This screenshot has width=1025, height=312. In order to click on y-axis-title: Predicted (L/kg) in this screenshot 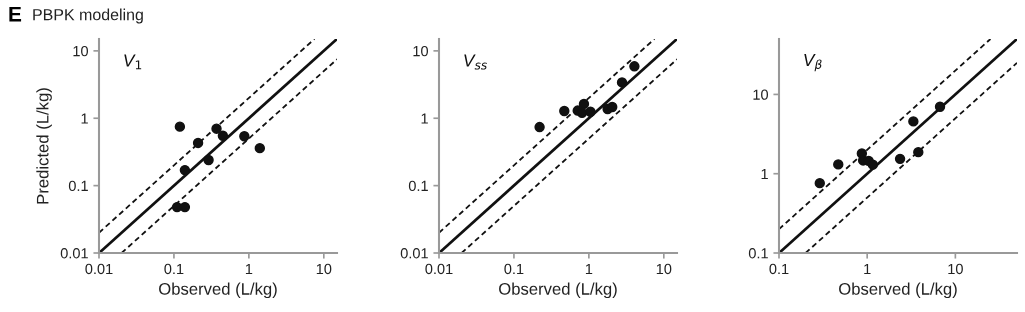, I will do `click(44, 146)`.